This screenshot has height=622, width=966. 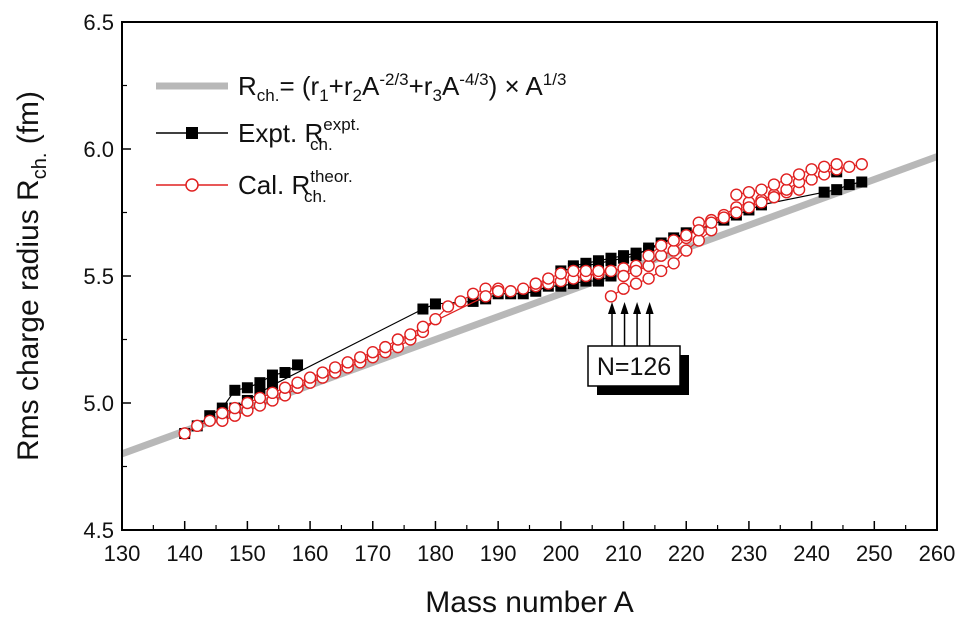 What do you see at coordinates (749, 553) in the screenshot?
I see `x-tick-label: 230` at bounding box center [749, 553].